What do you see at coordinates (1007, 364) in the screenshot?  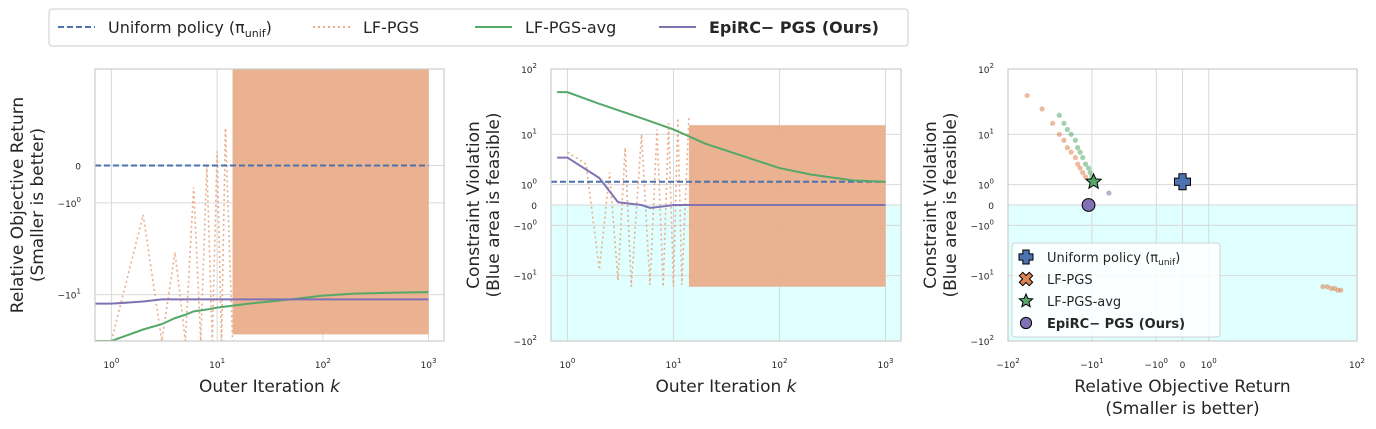 I see `x-tick-label: −102` at bounding box center [1007, 364].